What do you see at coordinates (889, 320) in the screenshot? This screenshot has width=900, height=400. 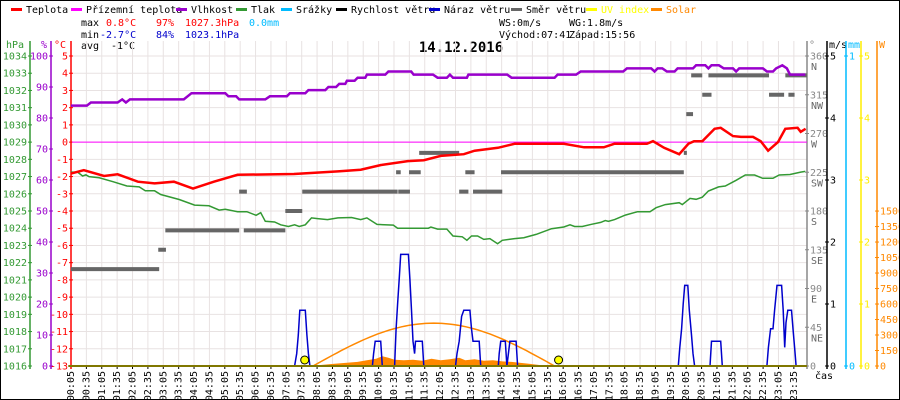 I see `solar-tick-label: 450` at bounding box center [889, 320].